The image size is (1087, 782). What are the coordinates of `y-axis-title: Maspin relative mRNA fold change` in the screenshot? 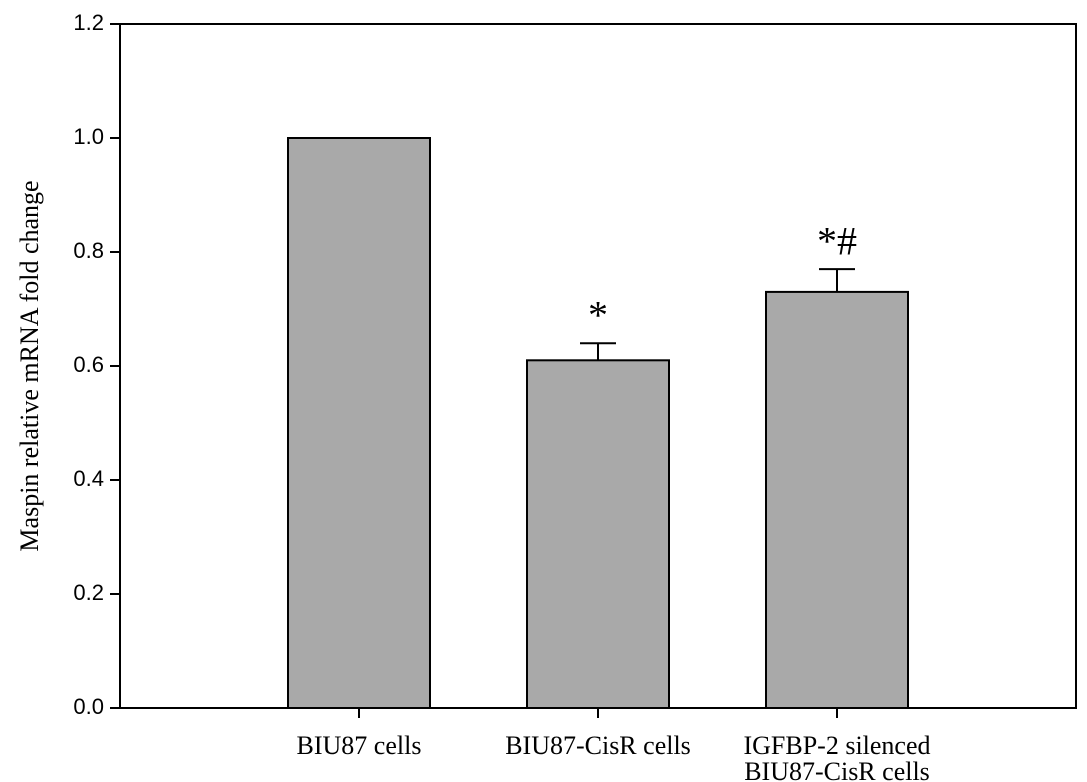 It's located at (29, 365).